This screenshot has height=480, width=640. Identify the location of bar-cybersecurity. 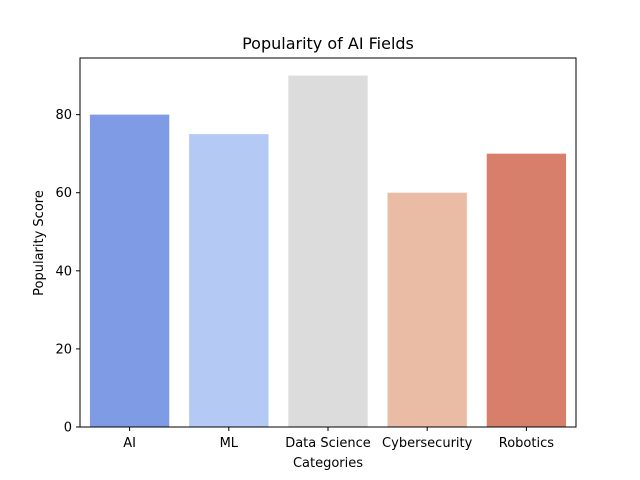
(427, 309).